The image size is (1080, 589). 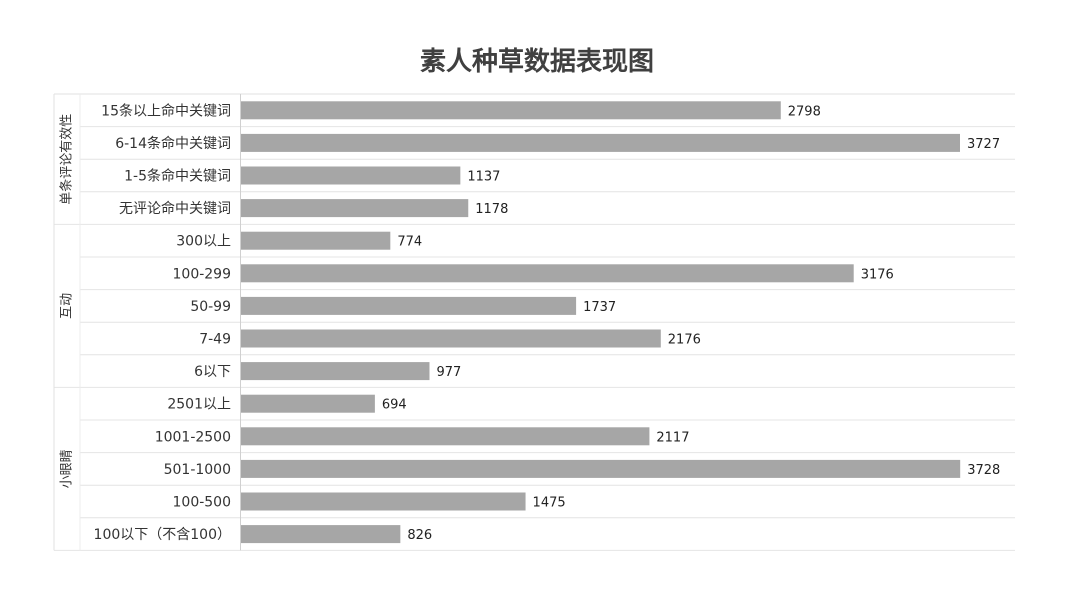 What do you see at coordinates (983, 470) in the screenshot?
I see `value-label: 3728` at bounding box center [983, 470].